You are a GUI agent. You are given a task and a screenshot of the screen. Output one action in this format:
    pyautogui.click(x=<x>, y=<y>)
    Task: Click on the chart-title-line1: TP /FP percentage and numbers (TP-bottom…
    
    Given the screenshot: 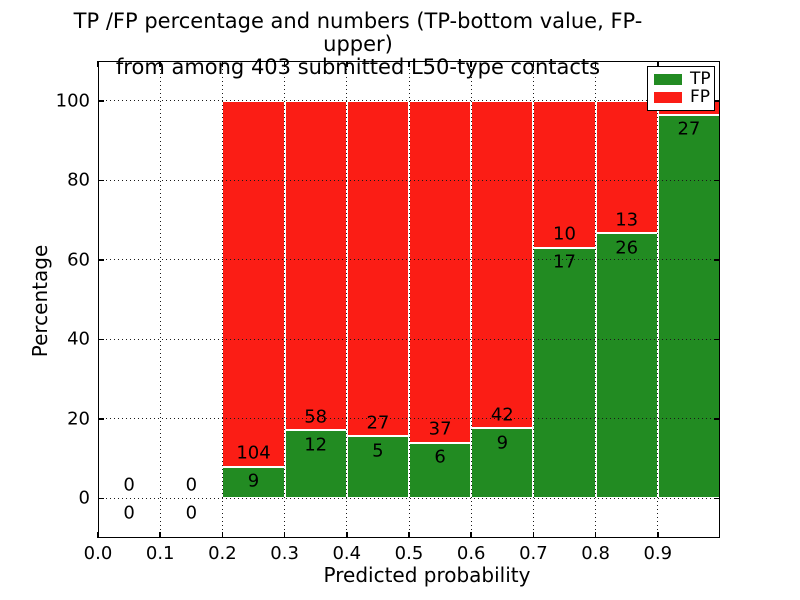 What is the action you would take?
    pyautogui.click(x=358, y=32)
    